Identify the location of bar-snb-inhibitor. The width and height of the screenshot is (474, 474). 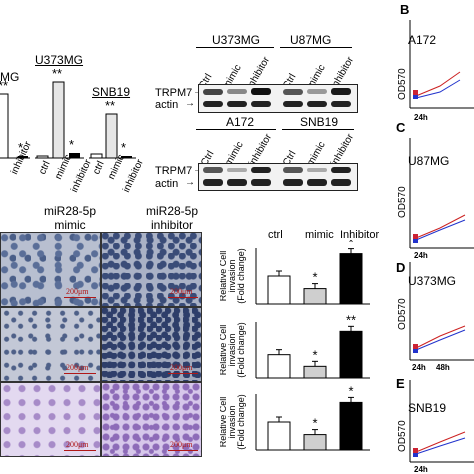
(126, 157).